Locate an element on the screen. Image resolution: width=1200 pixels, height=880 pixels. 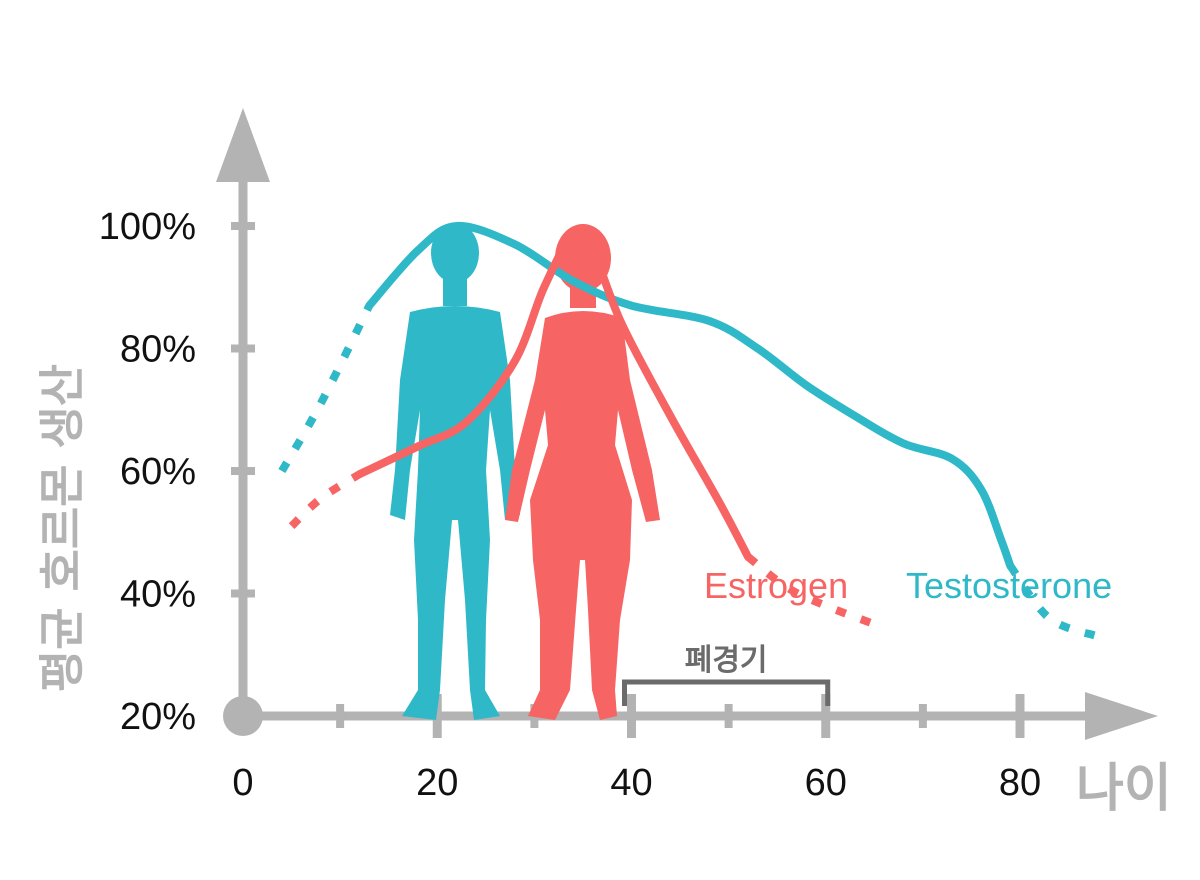
x-tick-label-80: 80 is located at coordinates (1020, 783).